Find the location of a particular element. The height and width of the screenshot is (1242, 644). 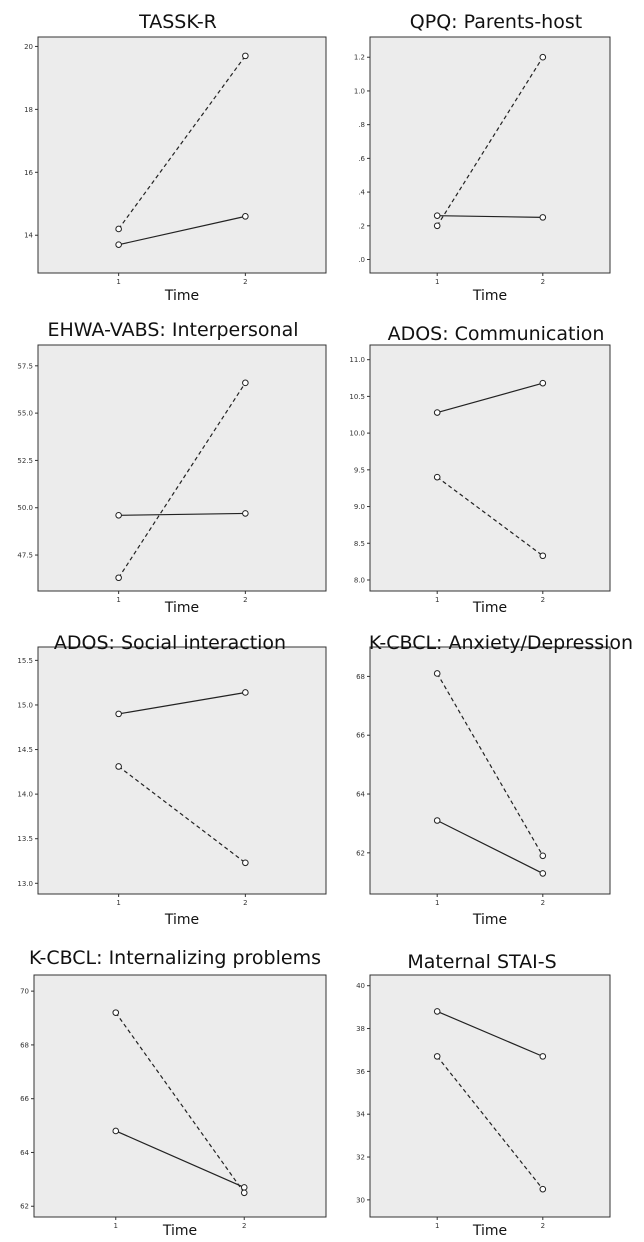

y-tick-label: .2 is located at coordinates (361, 226).